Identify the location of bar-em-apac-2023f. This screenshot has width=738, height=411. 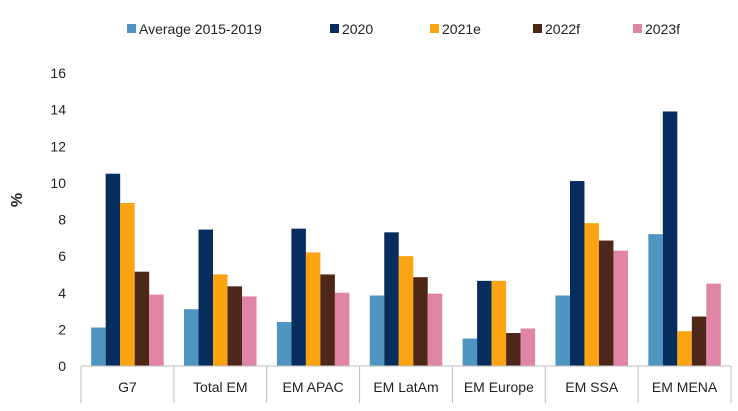
(342, 329).